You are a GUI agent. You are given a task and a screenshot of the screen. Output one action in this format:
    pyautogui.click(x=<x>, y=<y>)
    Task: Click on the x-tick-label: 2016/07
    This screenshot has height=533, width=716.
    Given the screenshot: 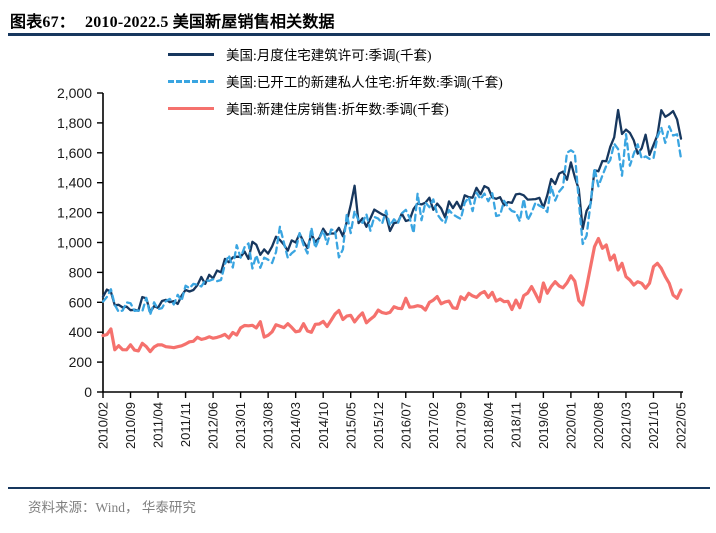 What is the action you would take?
    pyautogui.click(x=405, y=425)
    